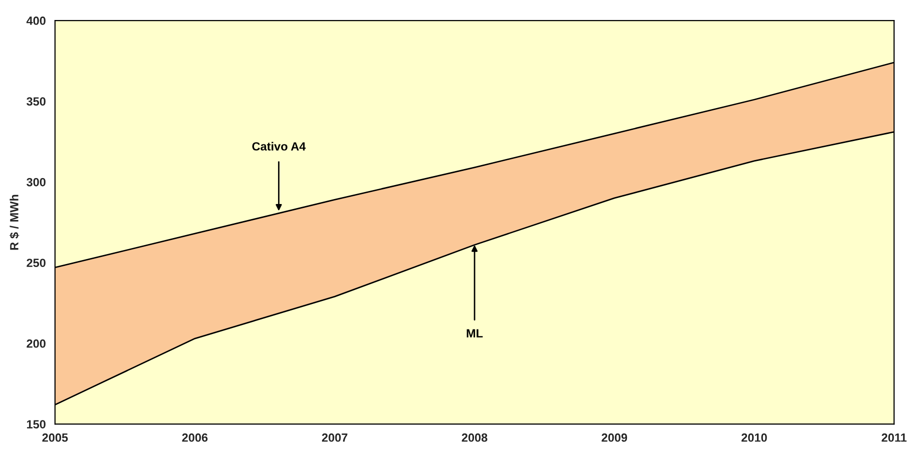 The width and height of the screenshot is (917, 456). What do you see at coordinates (894, 437) in the screenshot?
I see `x-tick-label: 2011` at bounding box center [894, 437].